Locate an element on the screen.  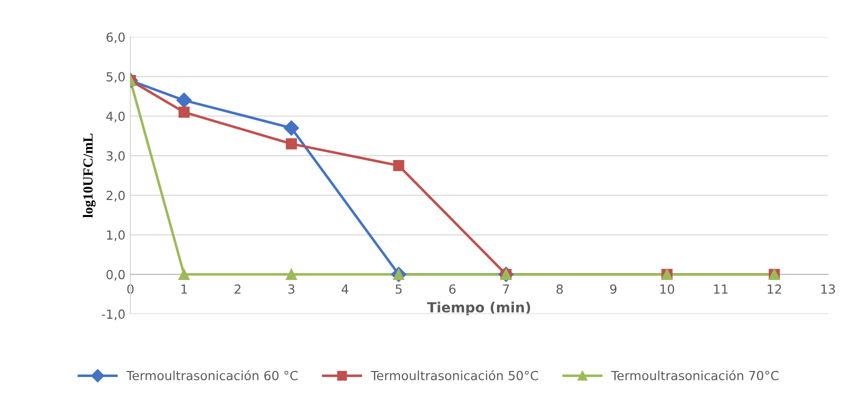
y-tick-label: 2,0 is located at coordinates (115, 196).